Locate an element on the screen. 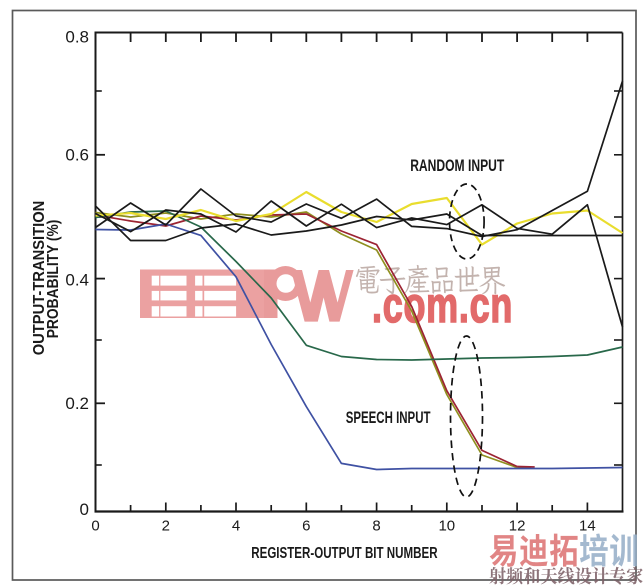  svg-text: REGISTER-OUTPUT BIT NUMBER is located at coordinates (344, 553).